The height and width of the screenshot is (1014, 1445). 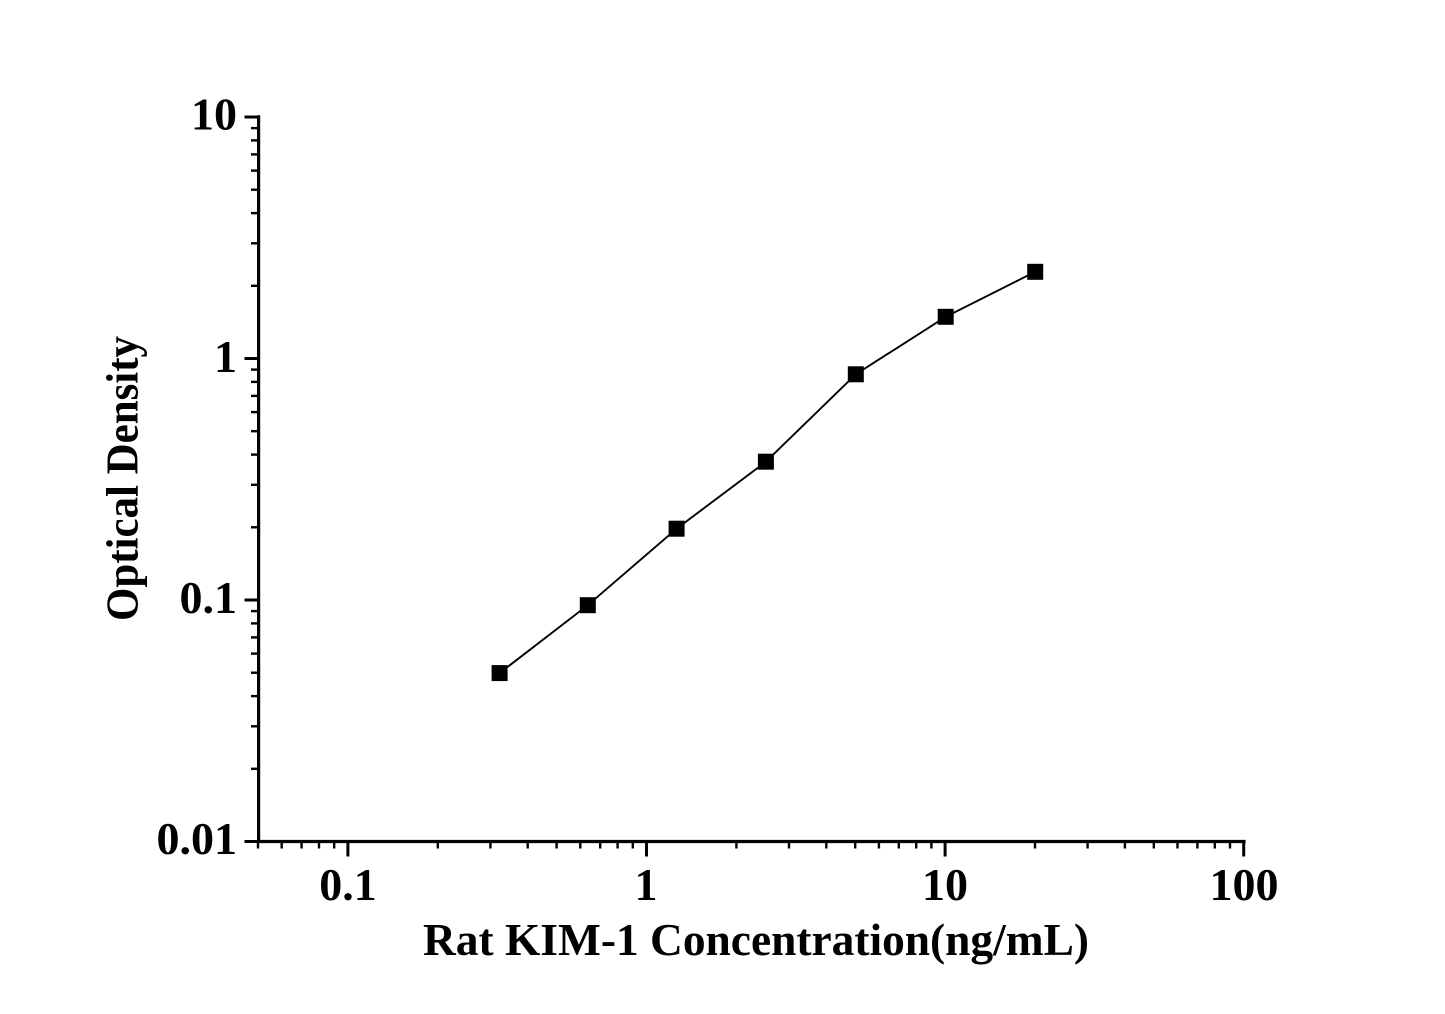 What do you see at coordinates (1244, 884) in the screenshot?
I see `svg-text: 100` at bounding box center [1244, 884].